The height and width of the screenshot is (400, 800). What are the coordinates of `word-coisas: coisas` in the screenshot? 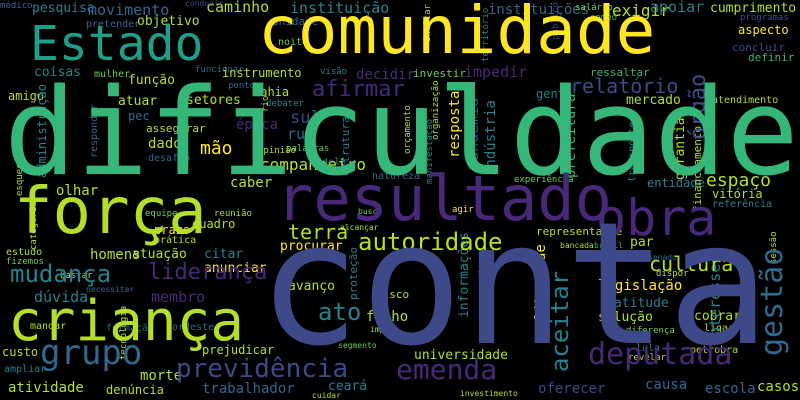 It's located at (57, 72).